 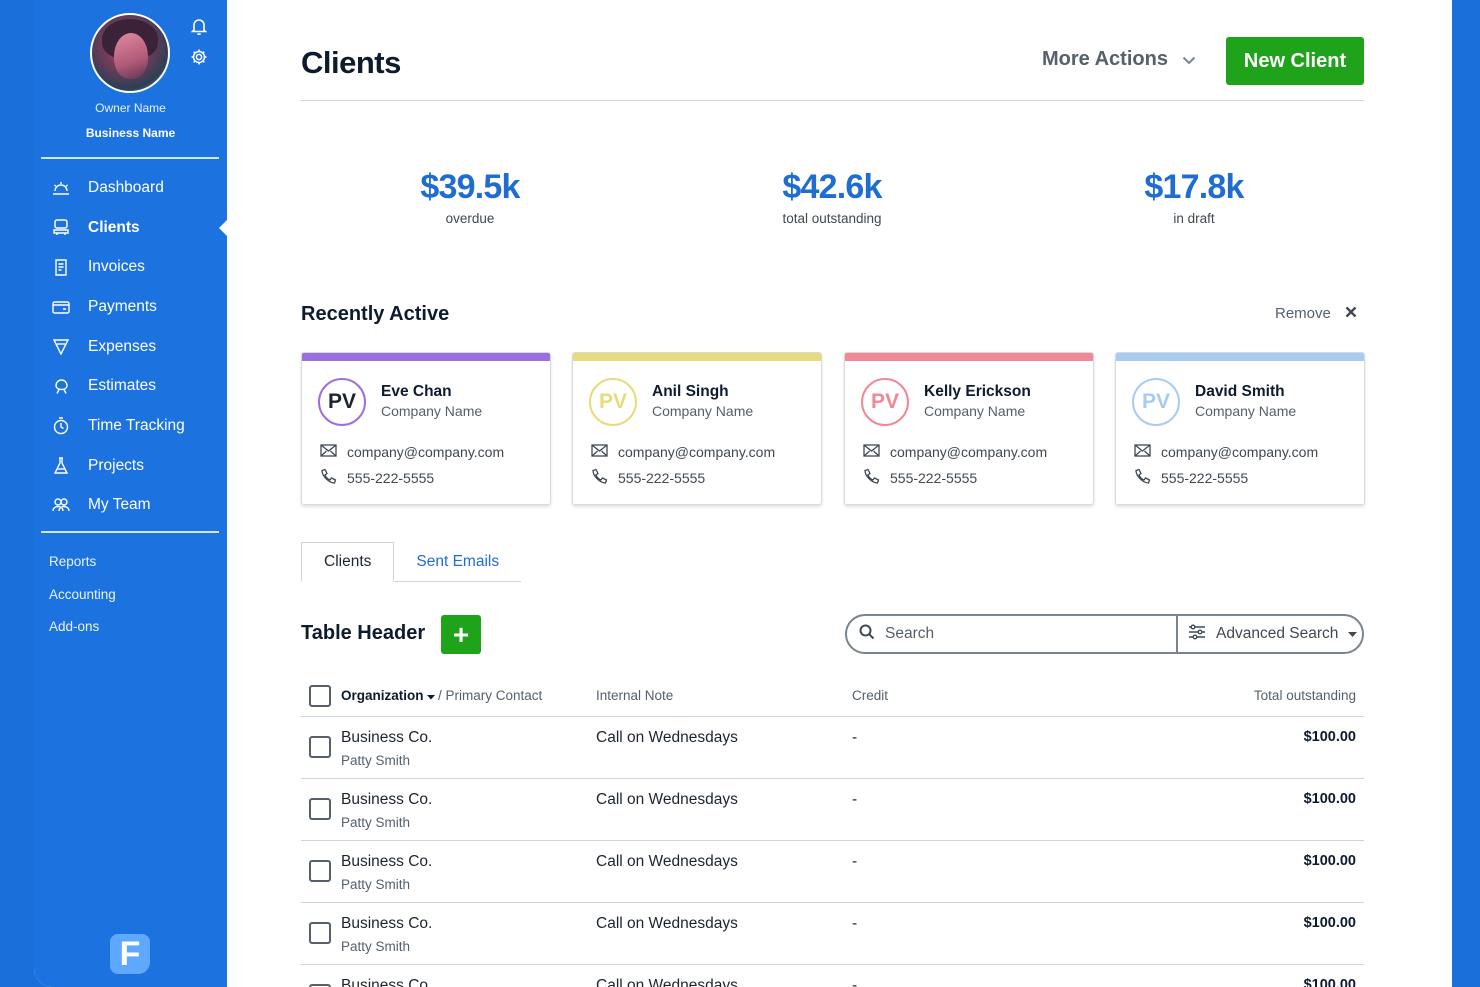 What do you see at coordinates (320, 696) in the screenshot?
I see `select-all-checkbox` at bounding box center [320, 696].